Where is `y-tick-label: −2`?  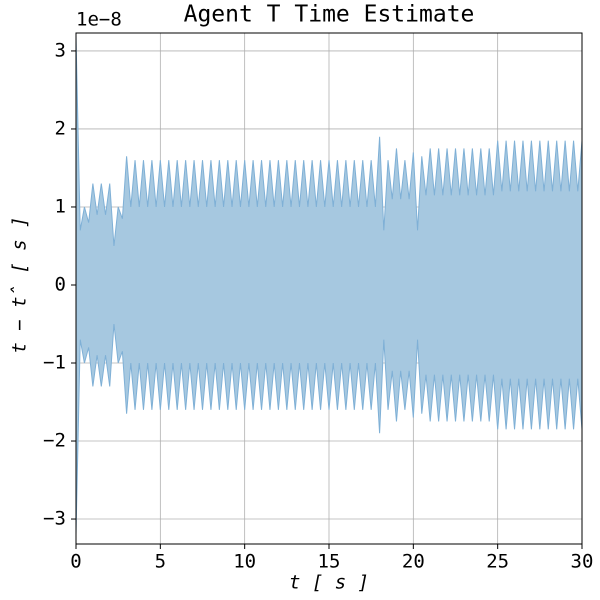 y-tick-label: −2 is located at coordinates (54, 441).